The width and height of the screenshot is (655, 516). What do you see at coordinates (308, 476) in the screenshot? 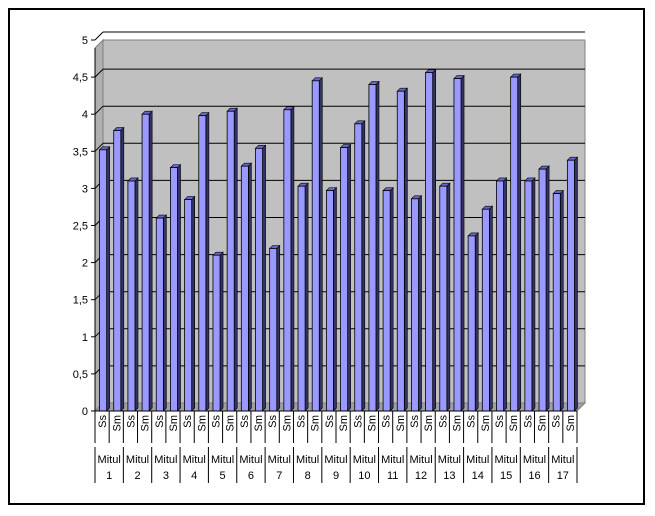
I see `x-group-label-number: 8` at bounding box center [308, 476].